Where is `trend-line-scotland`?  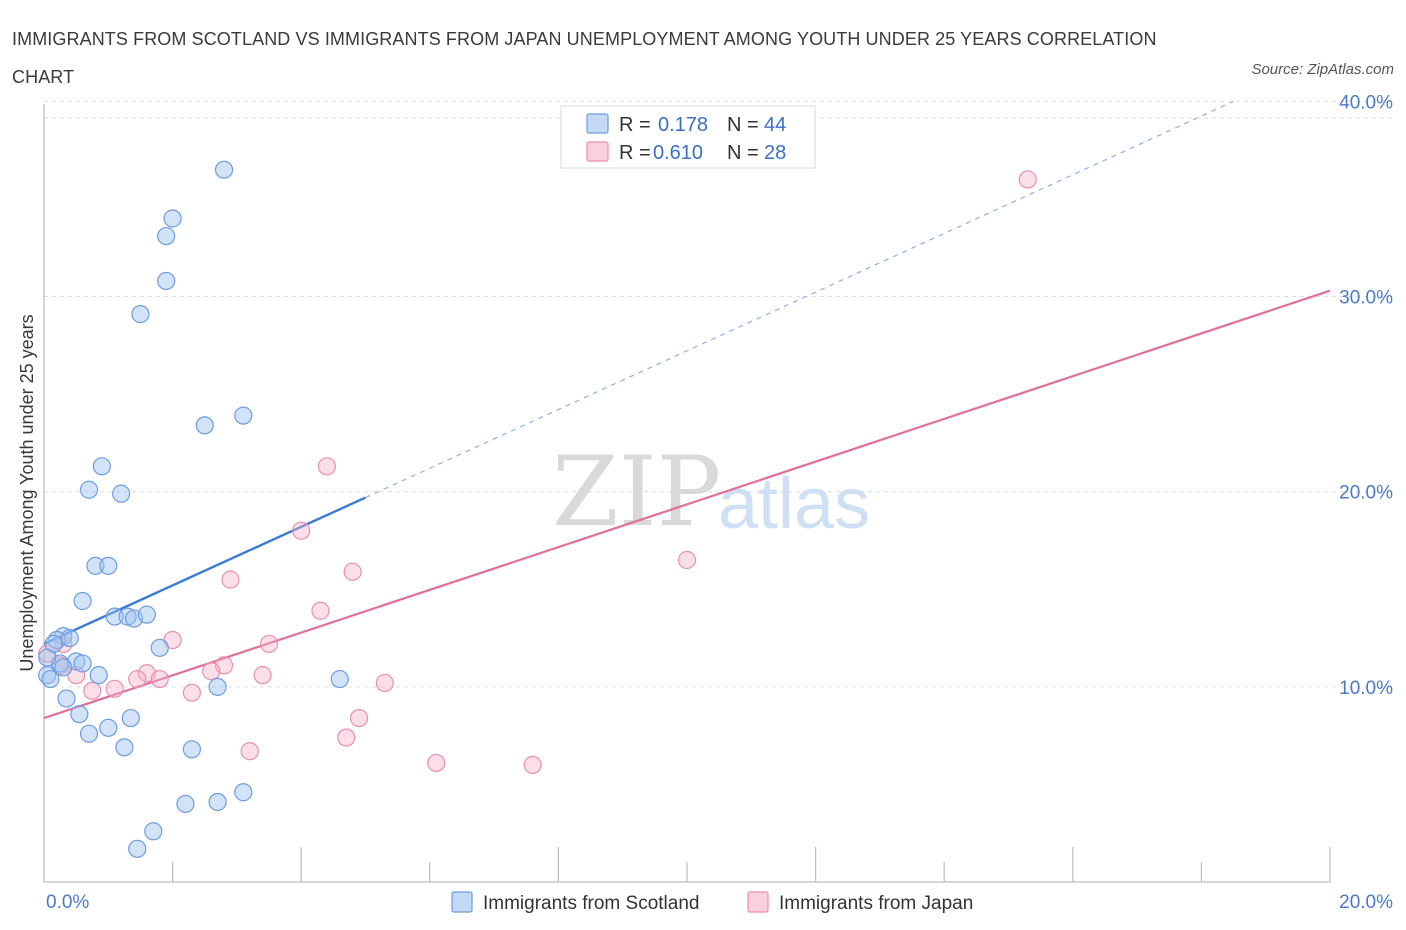 trend-line-scotland is located at coordinates (204, 571).